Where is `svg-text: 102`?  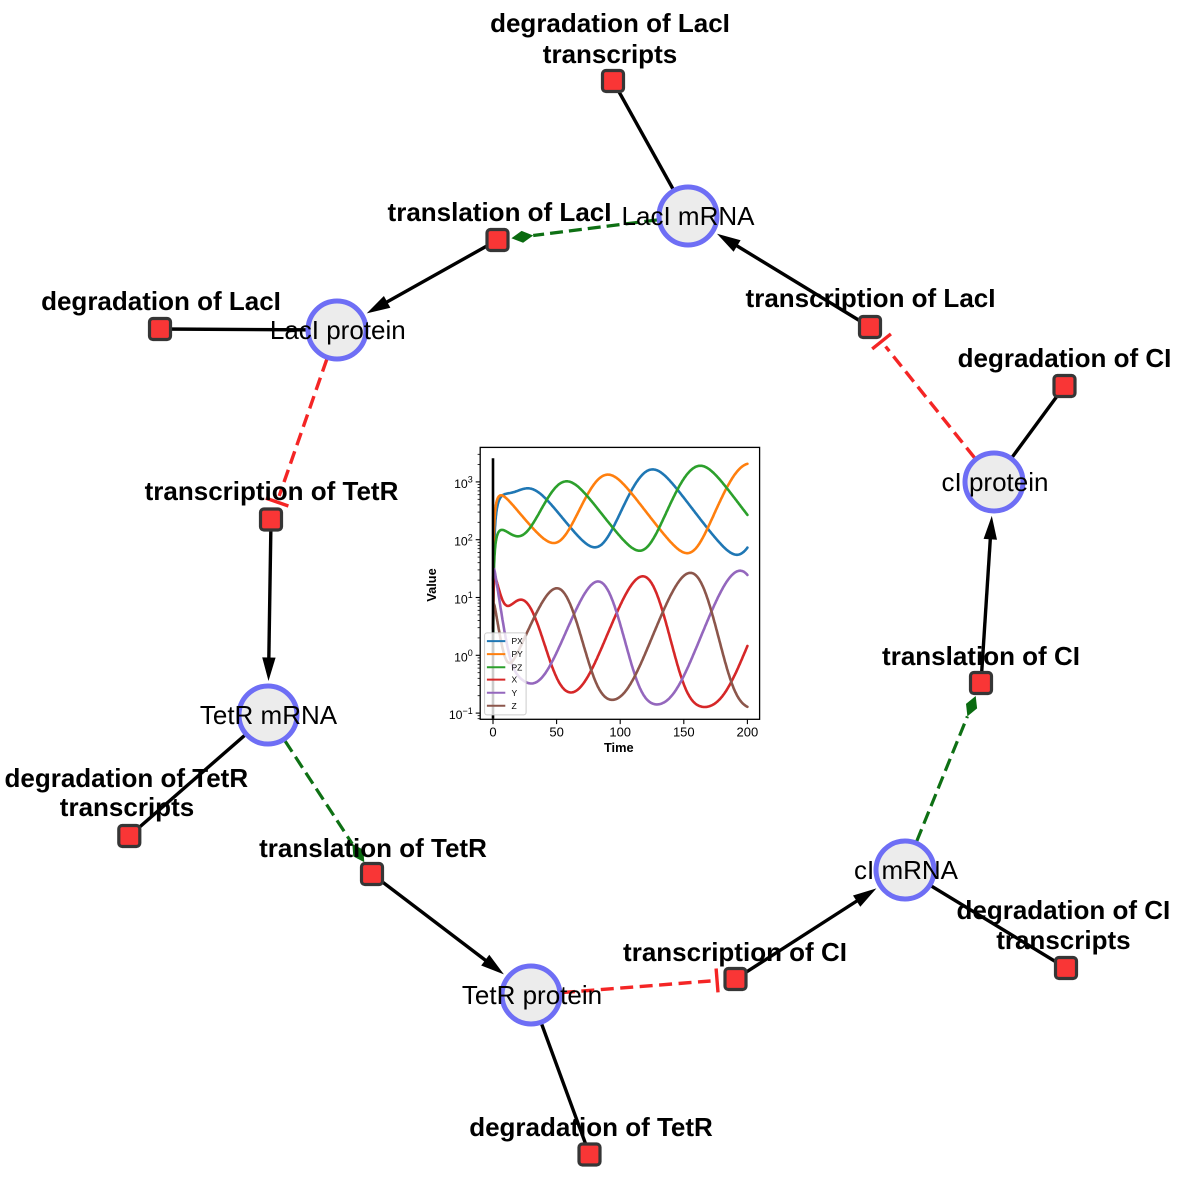
svg-text: 102 is located at coordinates (463, 540).